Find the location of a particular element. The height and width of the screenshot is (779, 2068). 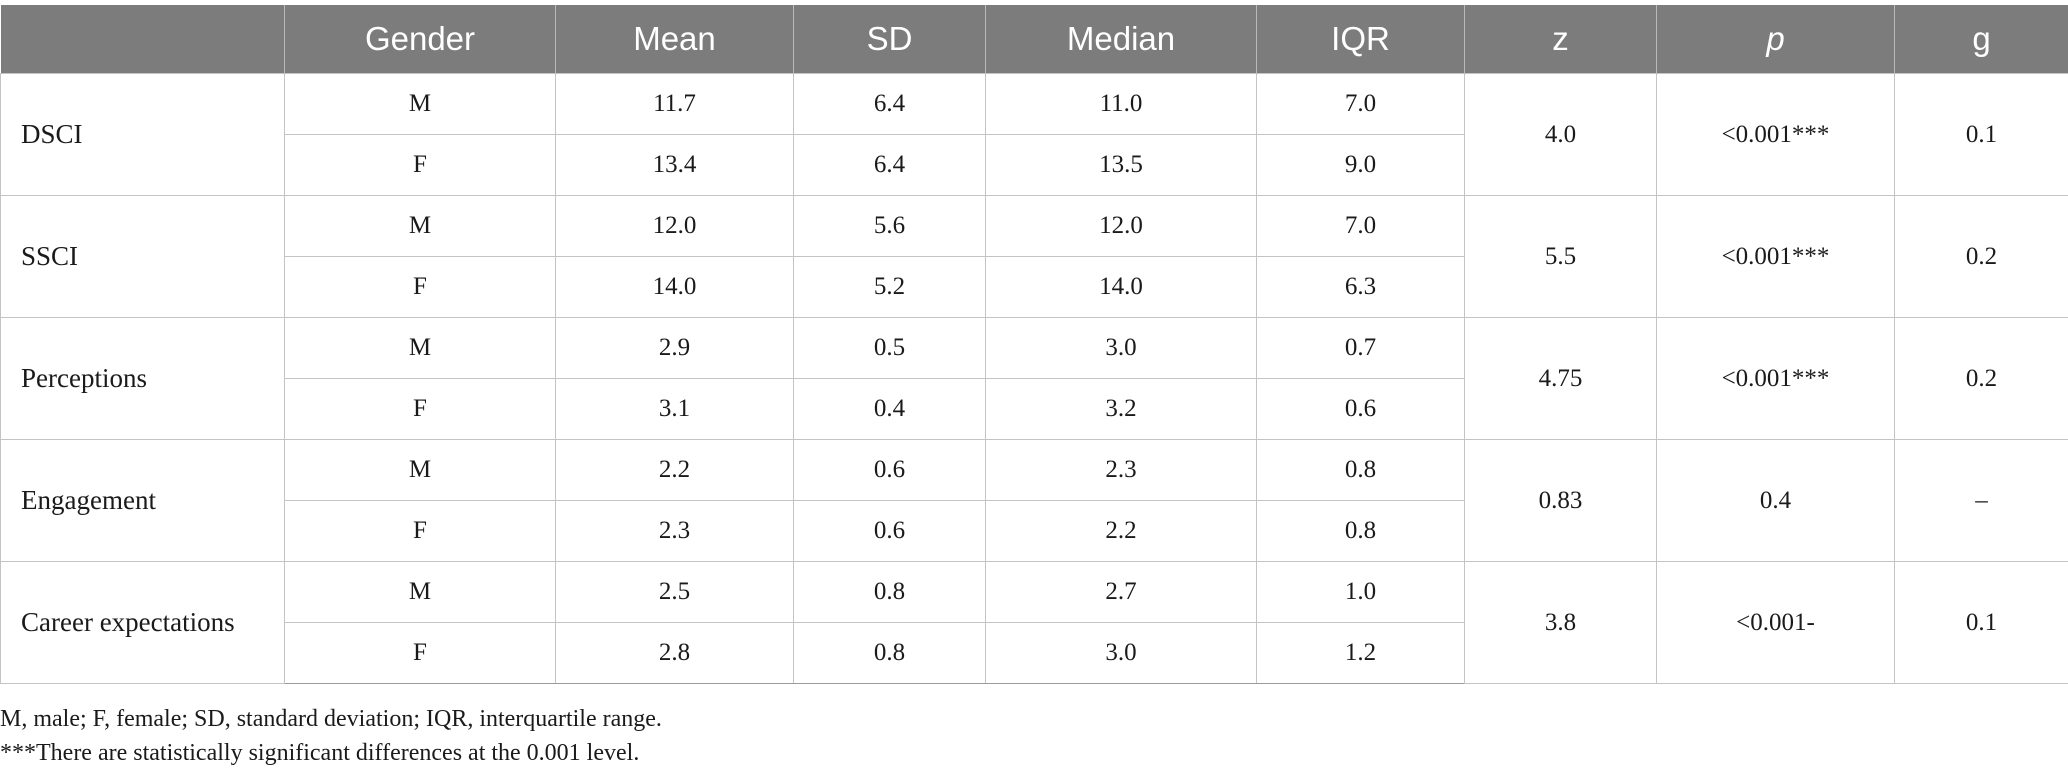

mean-cell: 2.2 is located at coordinates (674, 470).